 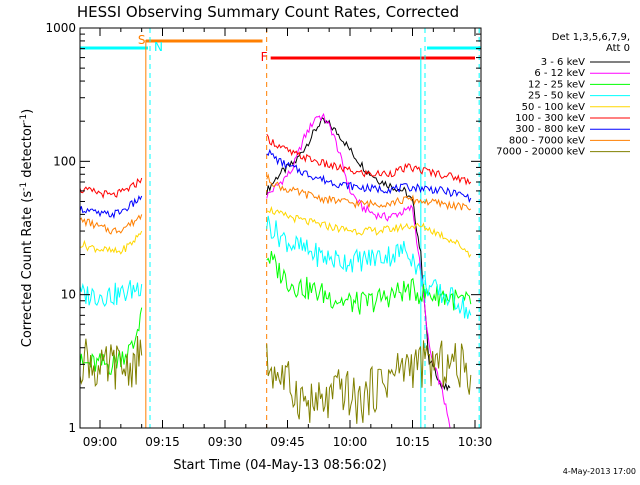 What do you see at coordinates (550, 129) in the screenshot?
I see `legend-label: 300 - 800 keV` at bounding box center [550, 129].